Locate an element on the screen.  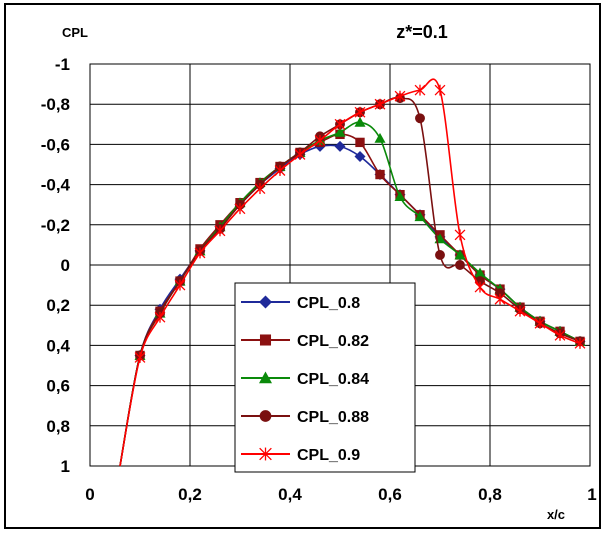
y-axis-ticks: -1 -0,8 -0,6 -0,4 -0,2 0 0,2 0,4 0,6 0,8 1 is located at coordinates (56, 265).